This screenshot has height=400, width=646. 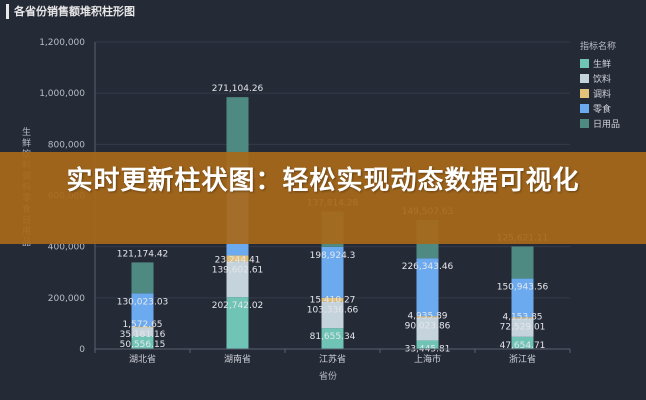 What do you see at coordinates (238, 270) in the screenshot?
I see `data-label: 139,602.61` at bounding box center [238, 270].